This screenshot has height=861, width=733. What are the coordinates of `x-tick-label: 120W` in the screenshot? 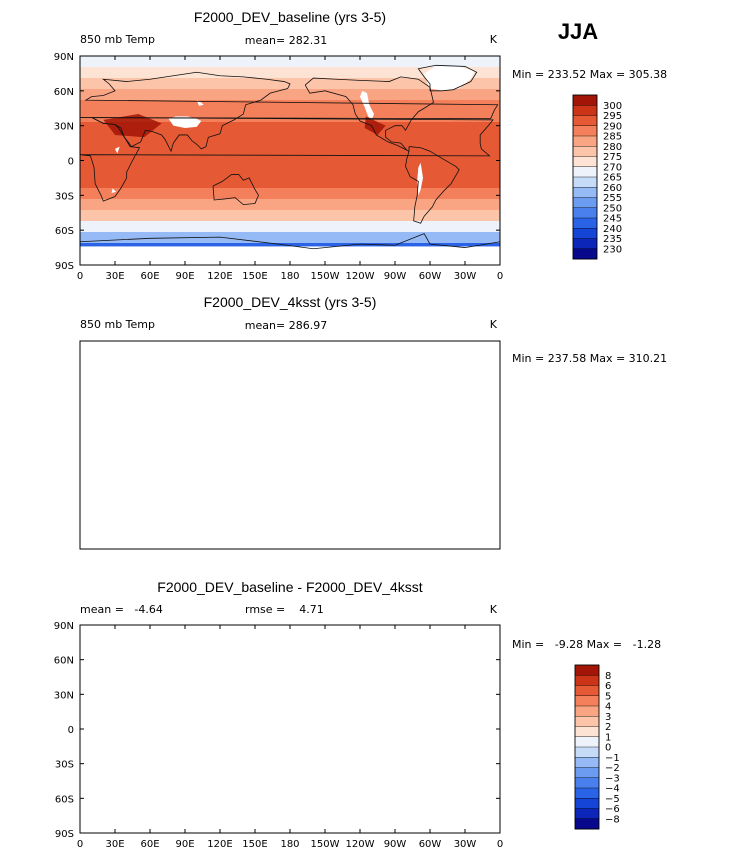 It's located at (360, 276).